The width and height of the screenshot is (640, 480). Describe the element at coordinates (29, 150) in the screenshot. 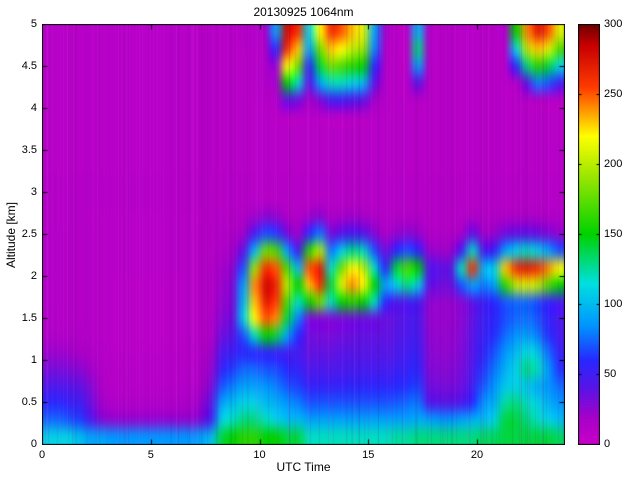

I see `y-tick-label: 3.5` at that location.